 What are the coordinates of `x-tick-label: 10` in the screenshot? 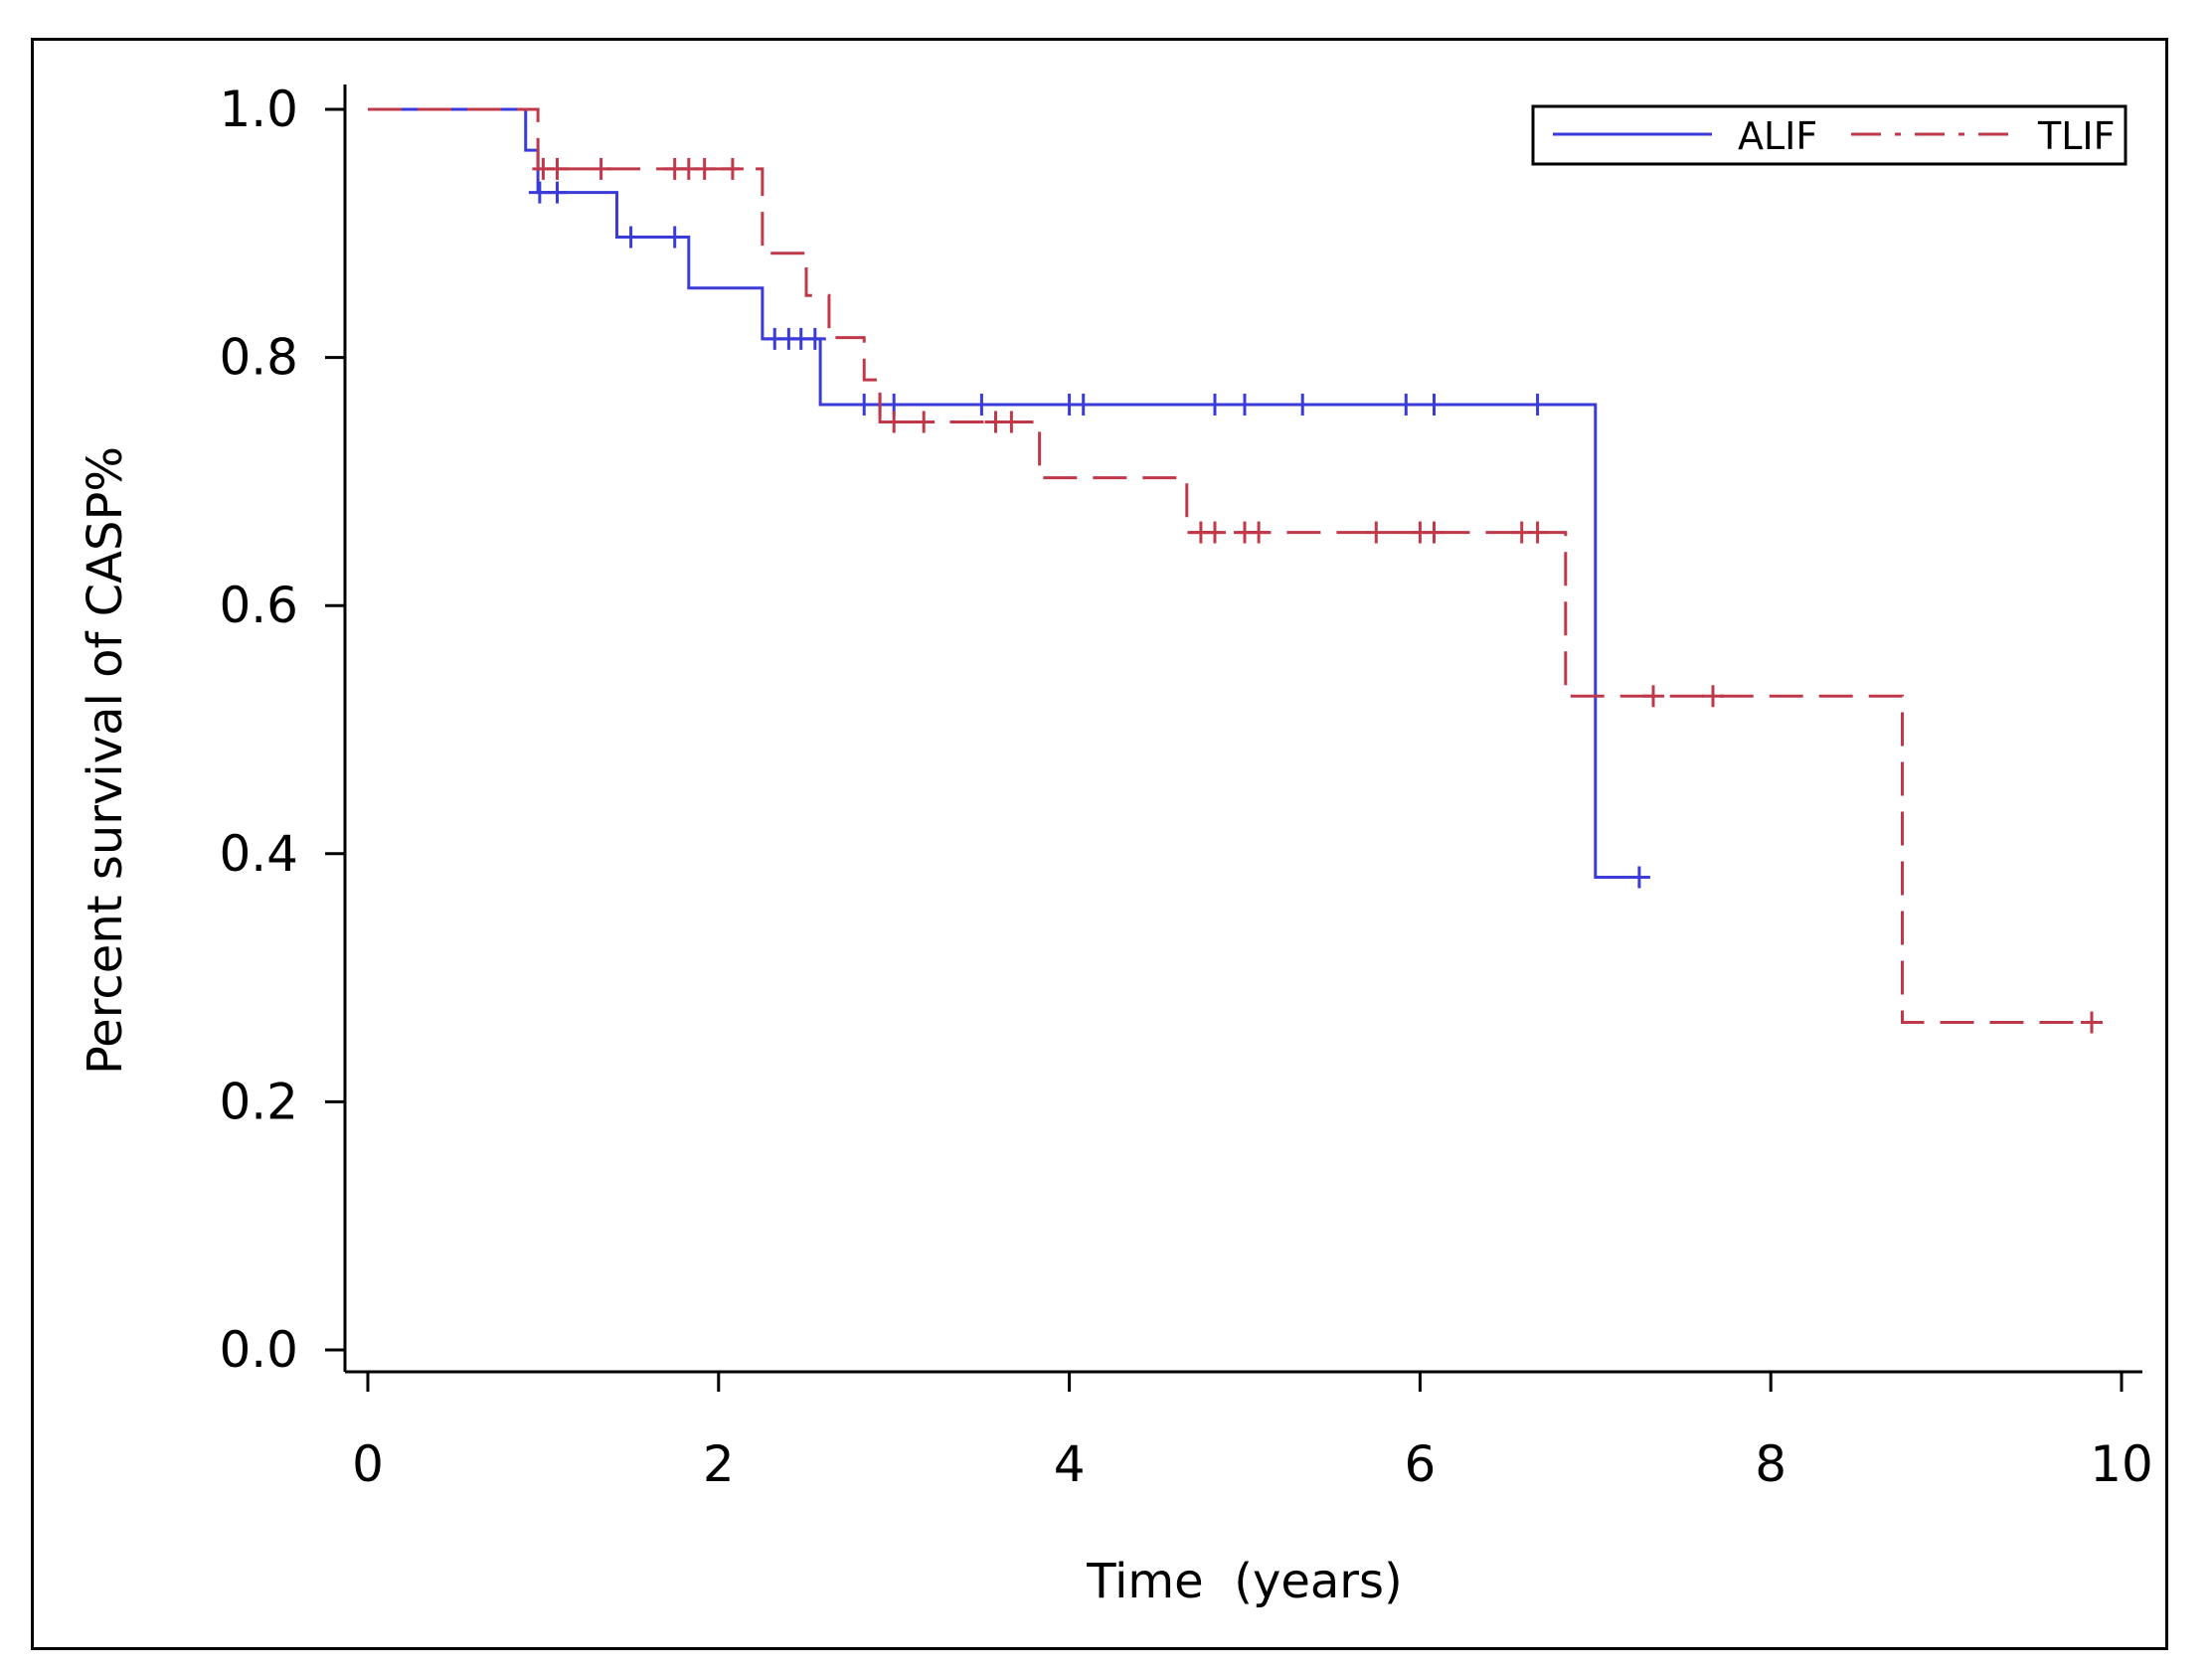 It's located at (2121, 1464).